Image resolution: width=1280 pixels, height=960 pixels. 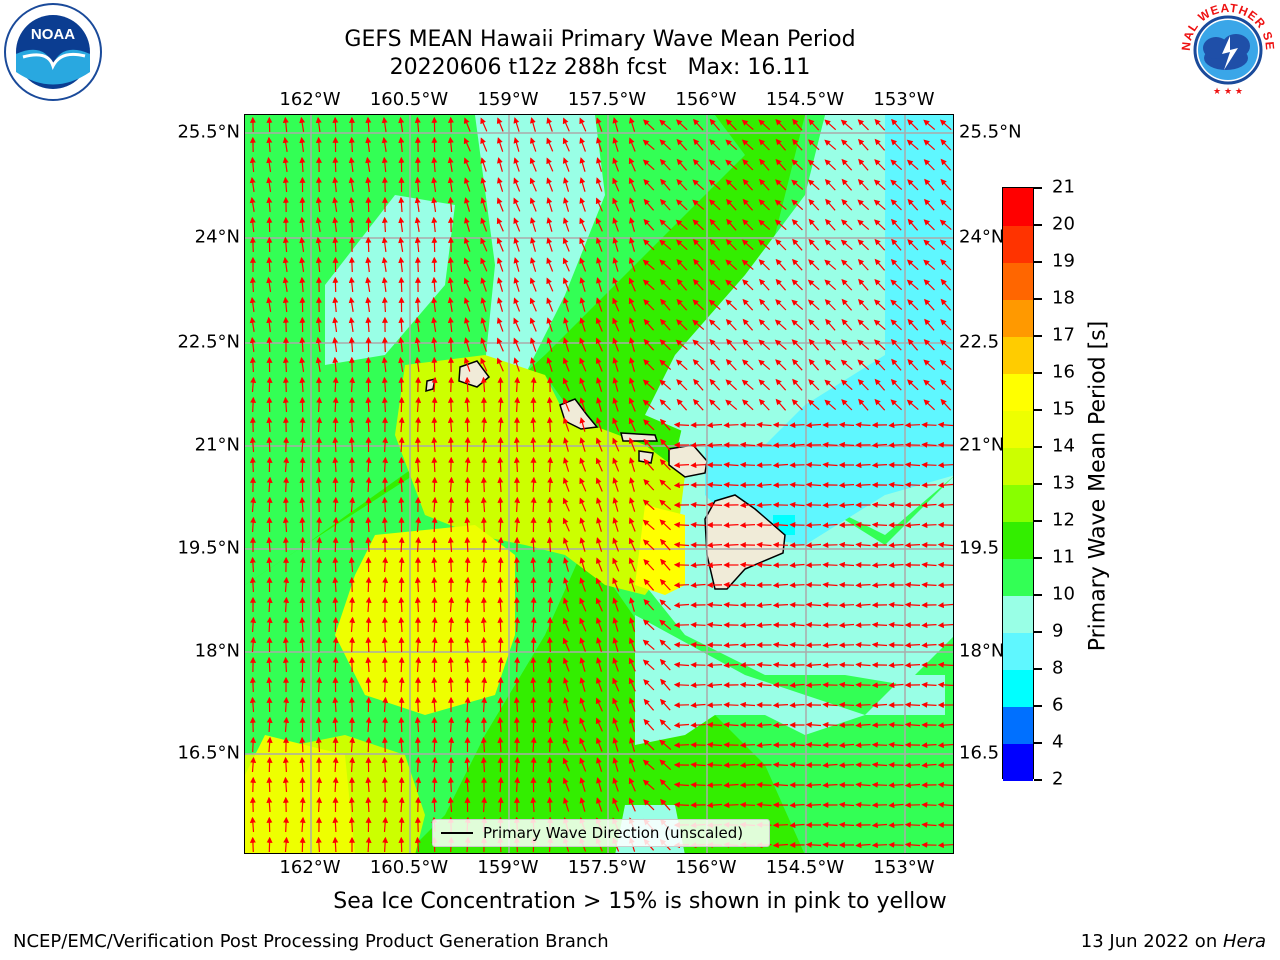 What do you see at coordinates (904, 867) in the screenshot?
I see `lon-label-bottom: 153°W` at bounding box center [904, 867].